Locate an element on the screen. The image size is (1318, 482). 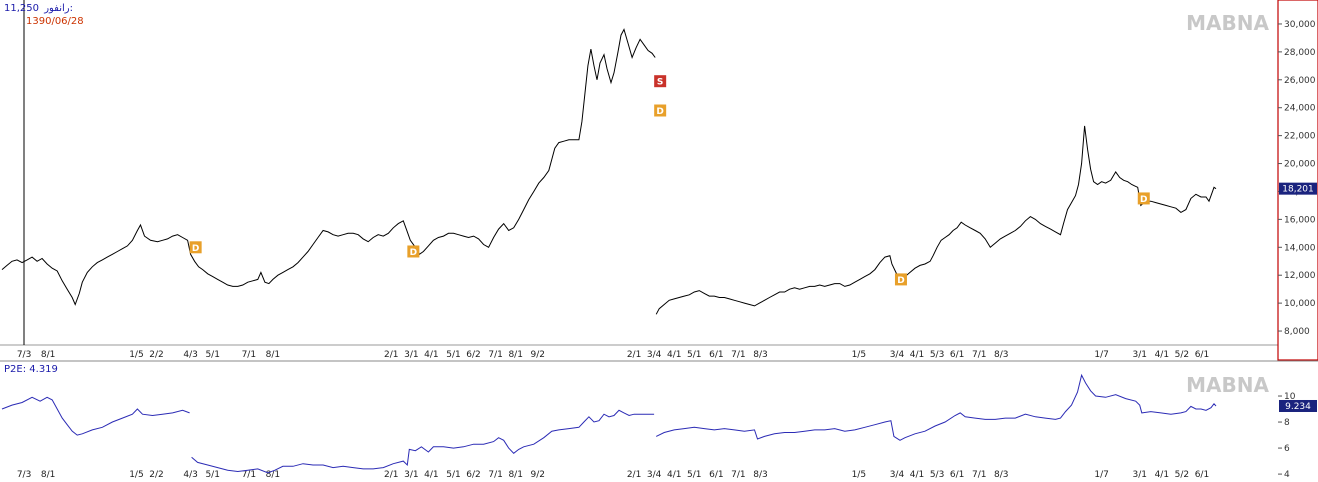
price-info-readout: 11,250 رانفور: is located at coordinates (38, 8).